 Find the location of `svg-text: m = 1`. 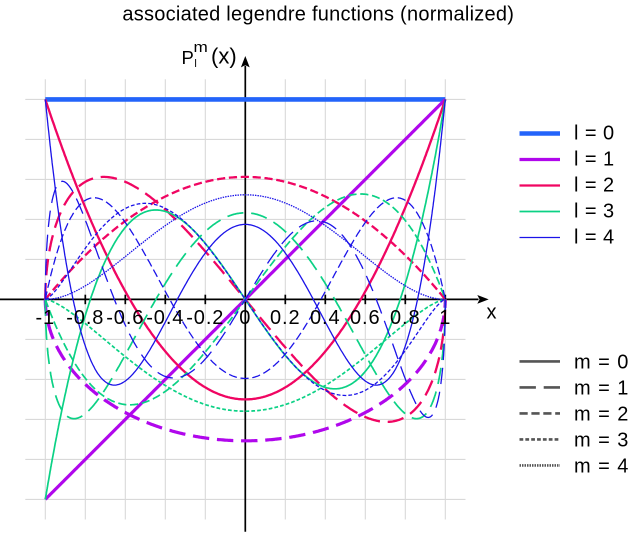

svg-text: m = 1 is located at coordinates (601, 388).